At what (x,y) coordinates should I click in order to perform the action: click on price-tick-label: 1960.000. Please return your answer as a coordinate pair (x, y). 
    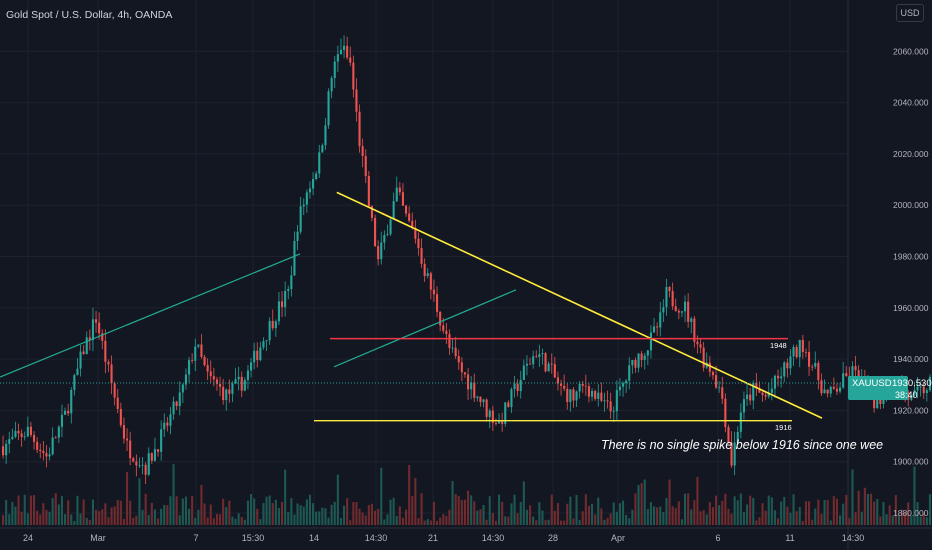
    Looking at the image, I should click on (911, 308).